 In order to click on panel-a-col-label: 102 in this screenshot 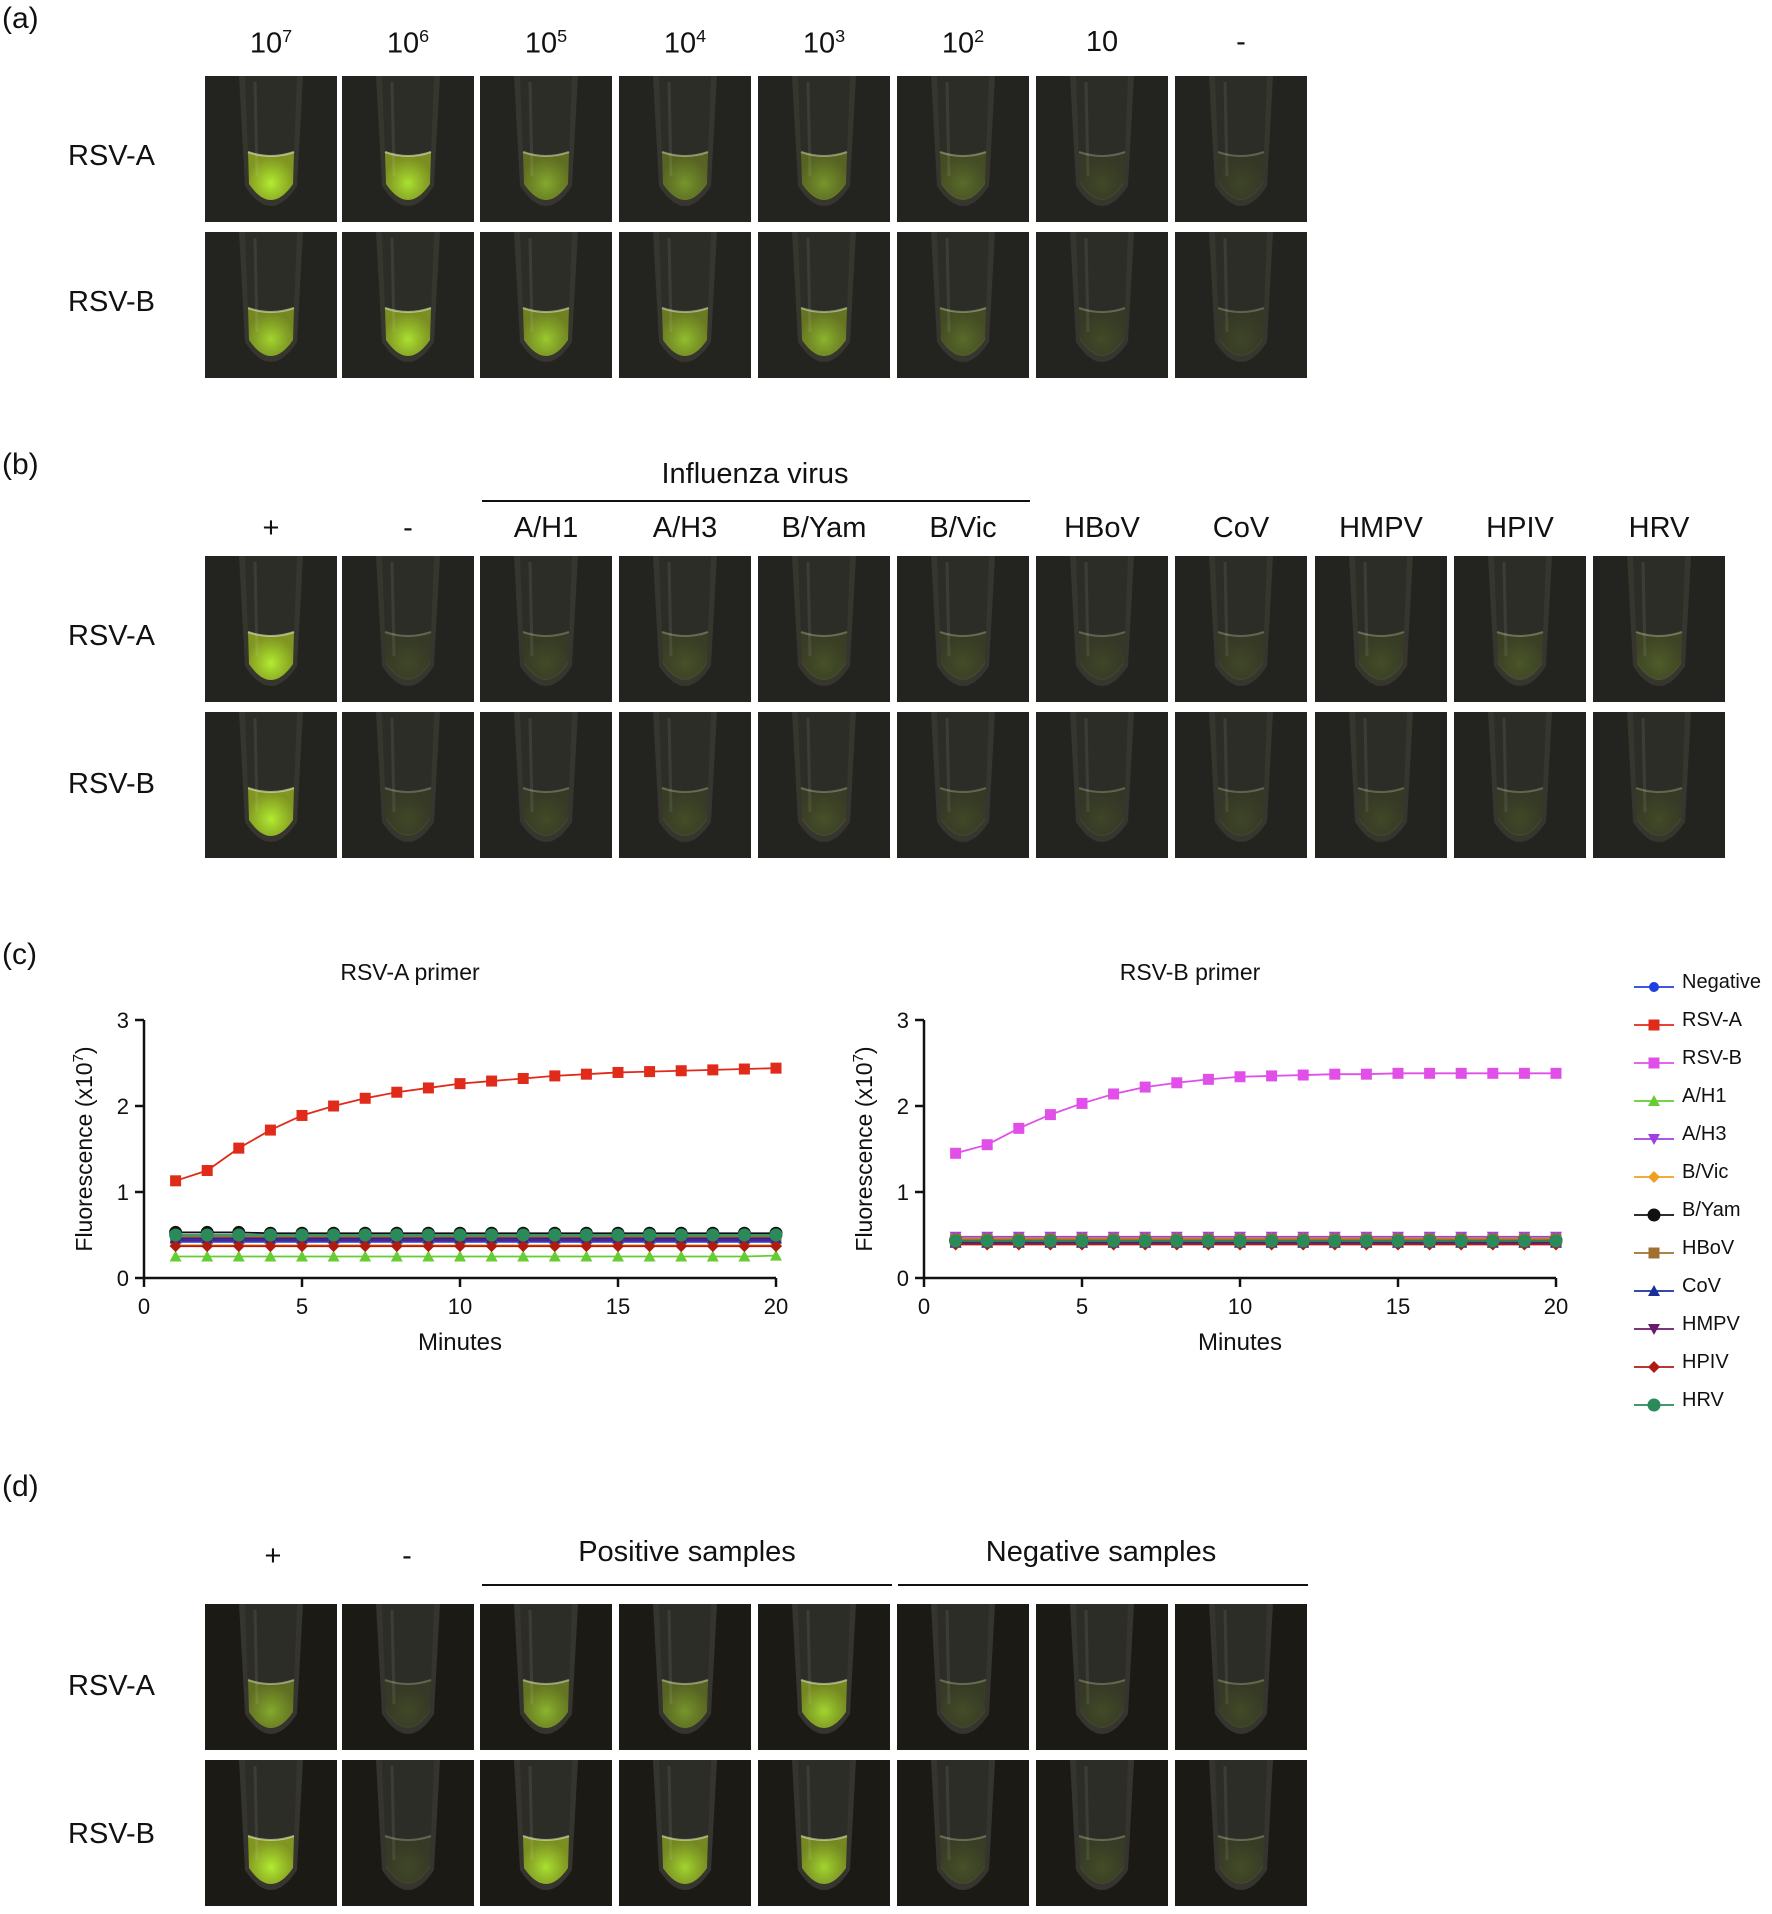, I will do `click(963, 43)`.